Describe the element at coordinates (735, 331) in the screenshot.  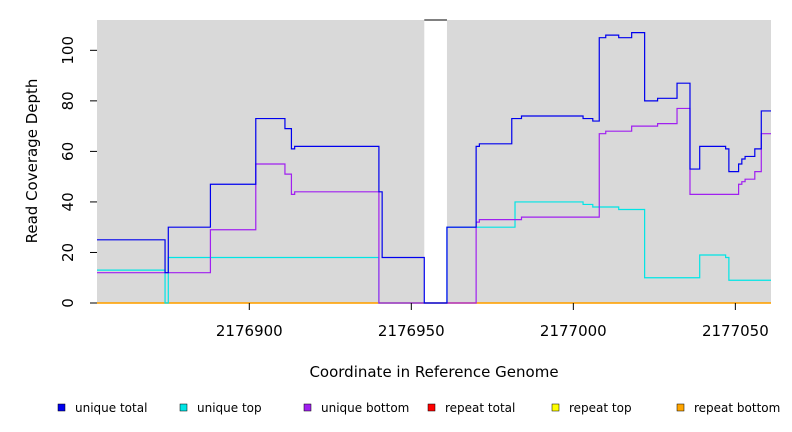
I see `x-tick-label: 2177050` at that location.